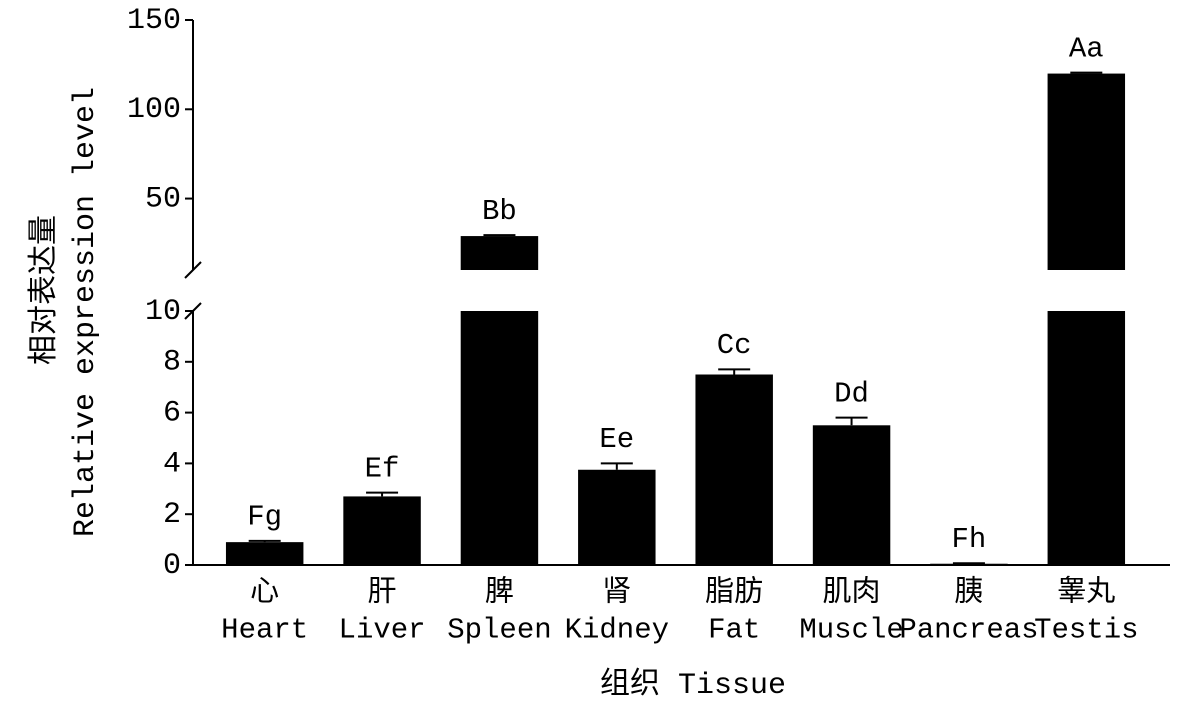 This screenshot has width=1181, height=718. What do you see at coordinates (264, 517) in the screenshot?
I see `significance-label: Fg` at bounding box center [264, 517].